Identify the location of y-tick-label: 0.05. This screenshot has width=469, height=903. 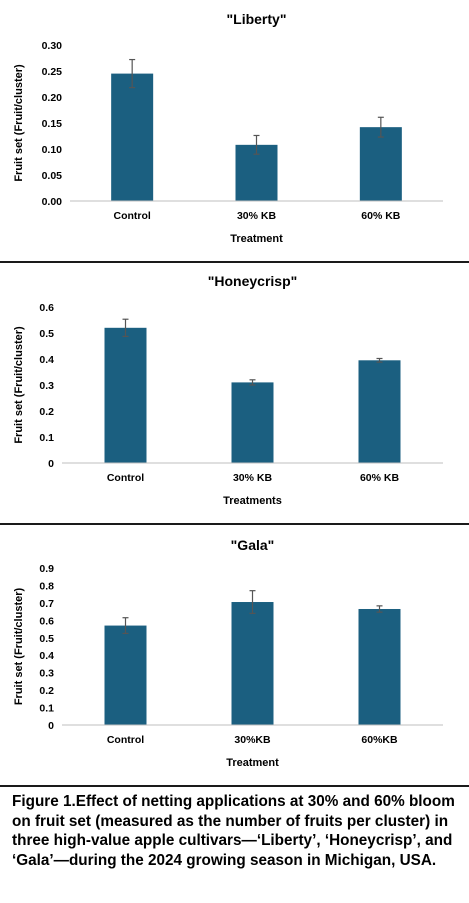
(52, 176).